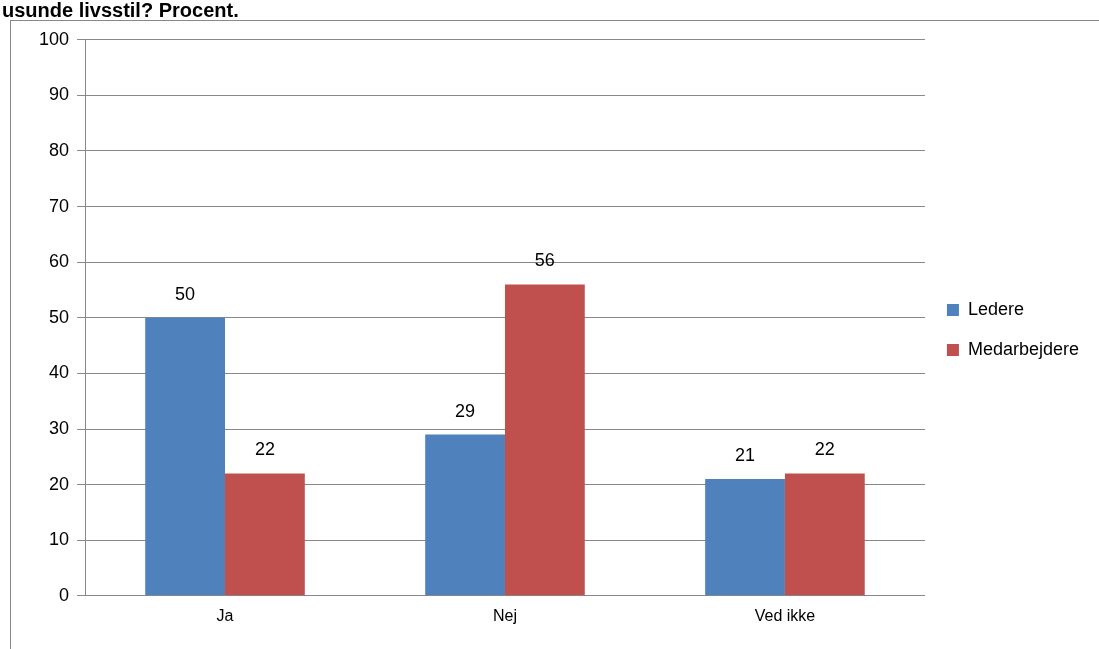 This screenshot has height=649, width=1099. What do you see at coordinates (54, 38) in the screenshot?
I see `y-tick-label: 100` at bounding box center [54, 38].